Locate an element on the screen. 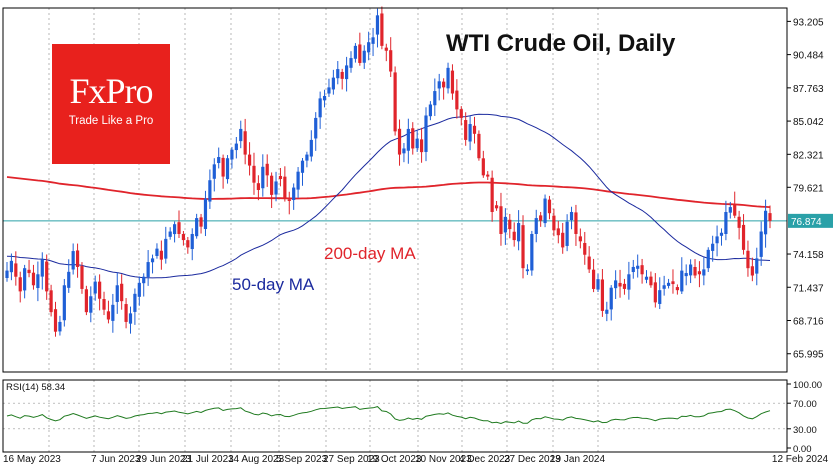 This screenshot has width=835, height=475. x-tick-label: 29 Jun 2023 is located at coordinates (163, 459).